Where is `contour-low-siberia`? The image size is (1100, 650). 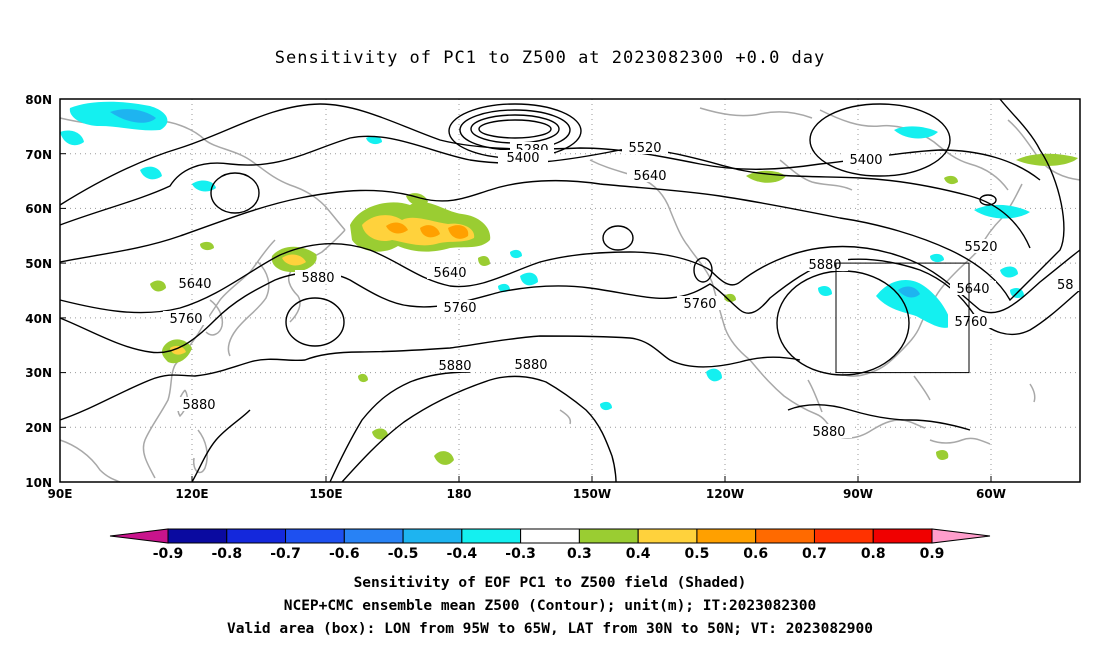
contour-low-siberia is located at coordinates (235, 193).